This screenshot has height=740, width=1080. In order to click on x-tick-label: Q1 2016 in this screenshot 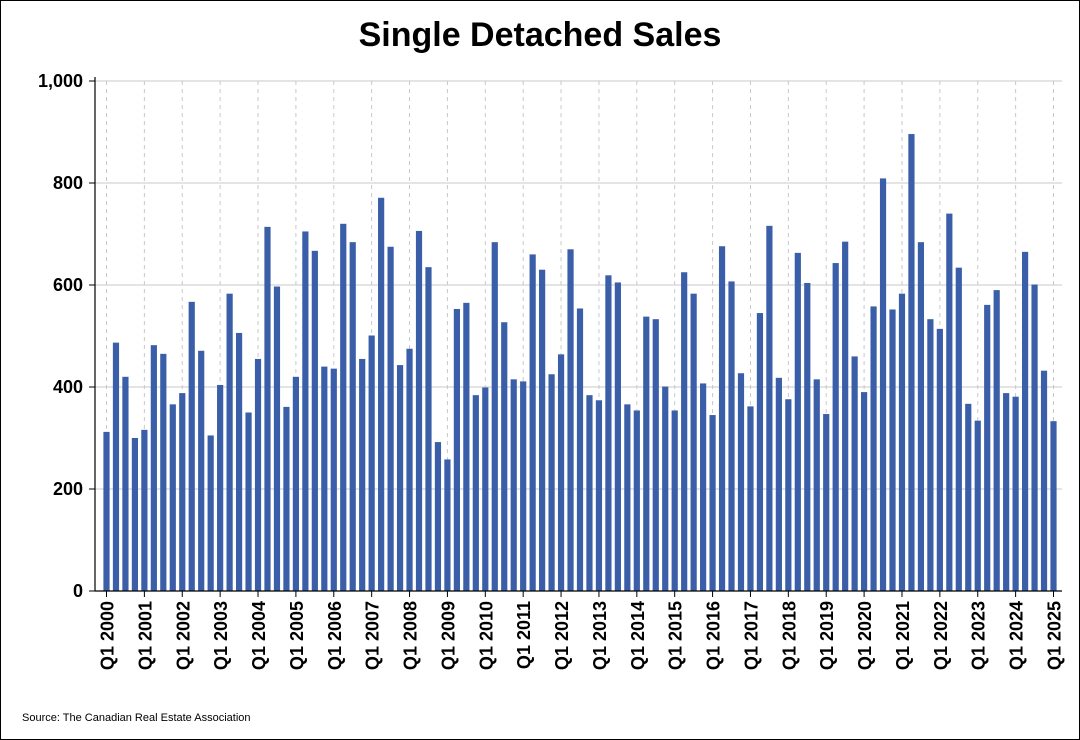, I will do `click(714, 635)`.